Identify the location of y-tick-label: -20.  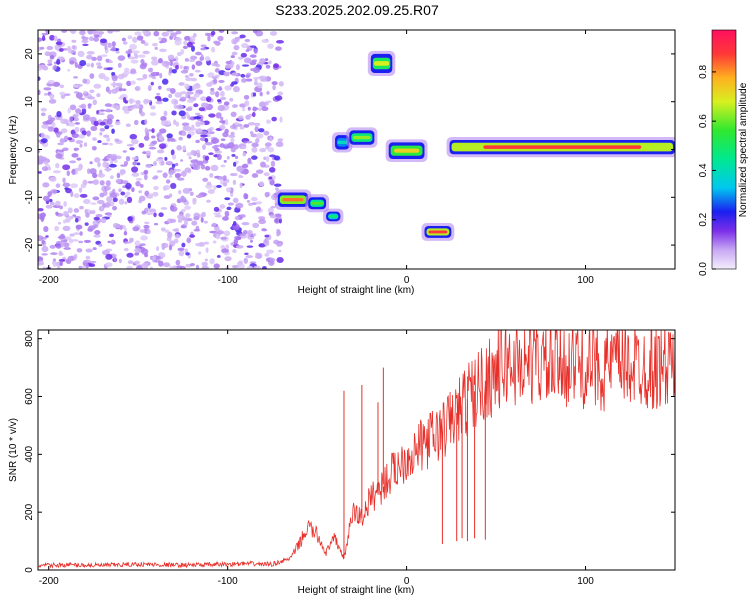
(29, 244).